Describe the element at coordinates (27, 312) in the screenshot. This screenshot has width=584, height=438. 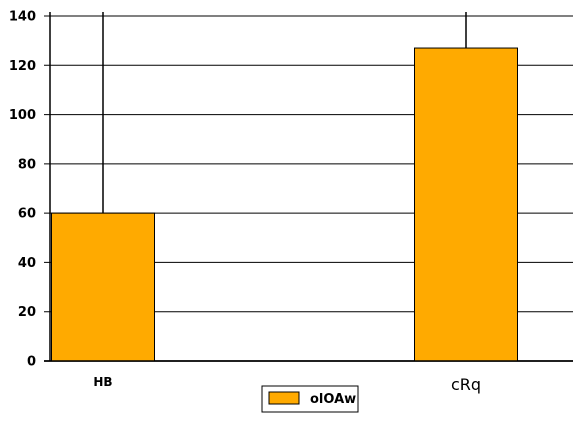
I see `y-tick-label: 20` at that location.